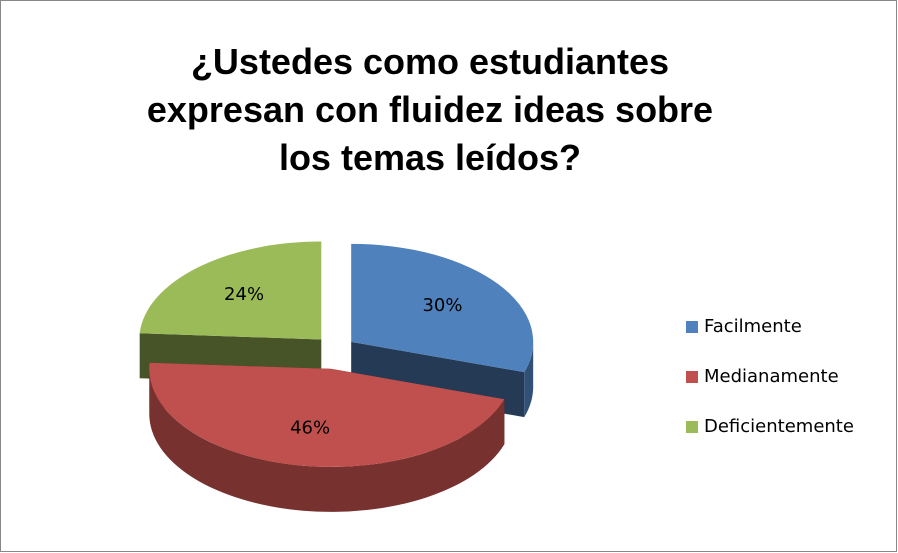  Describe the element at coordinates (244, 294) in the screenshot. I see `data-label: 24%` at that location.